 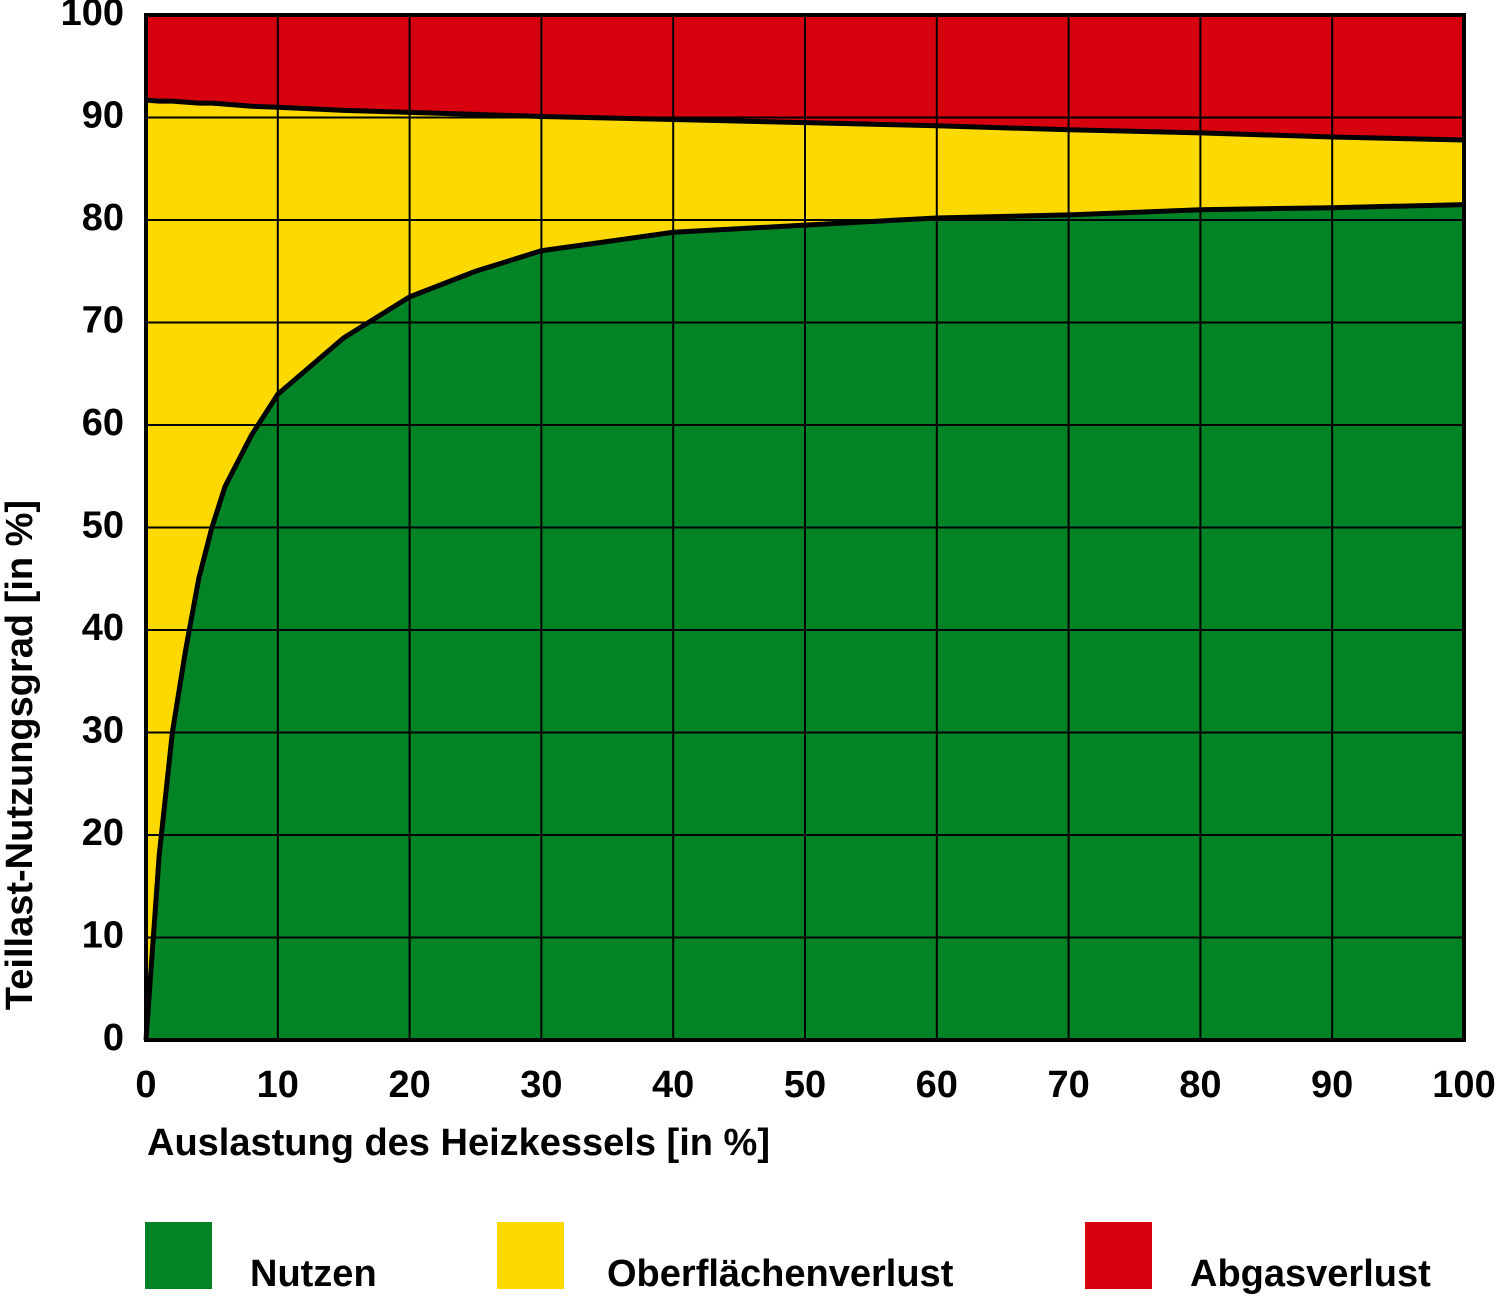 I want to click on x-tick-label: 90, so click(x=1332, y=1085).